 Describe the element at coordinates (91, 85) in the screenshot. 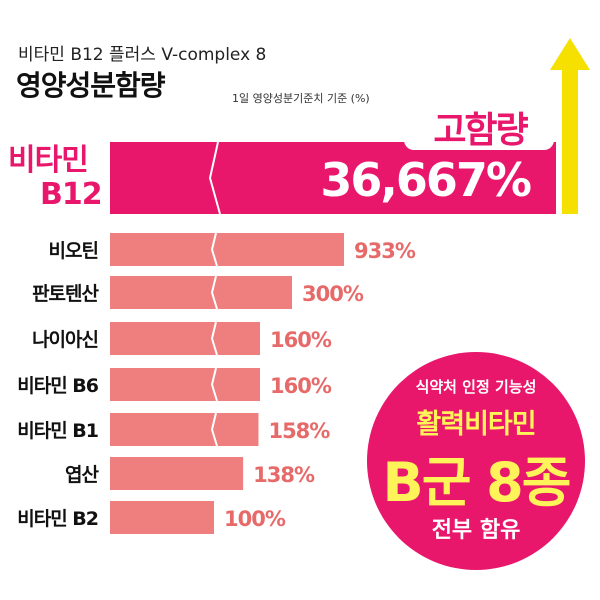

I see `chart-title: 영양성분함량` at that location.